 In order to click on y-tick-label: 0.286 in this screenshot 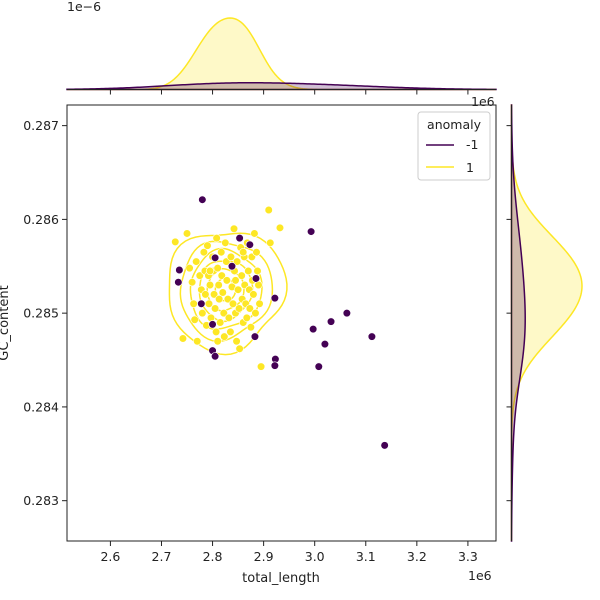, I will do `click(41, 219)`.